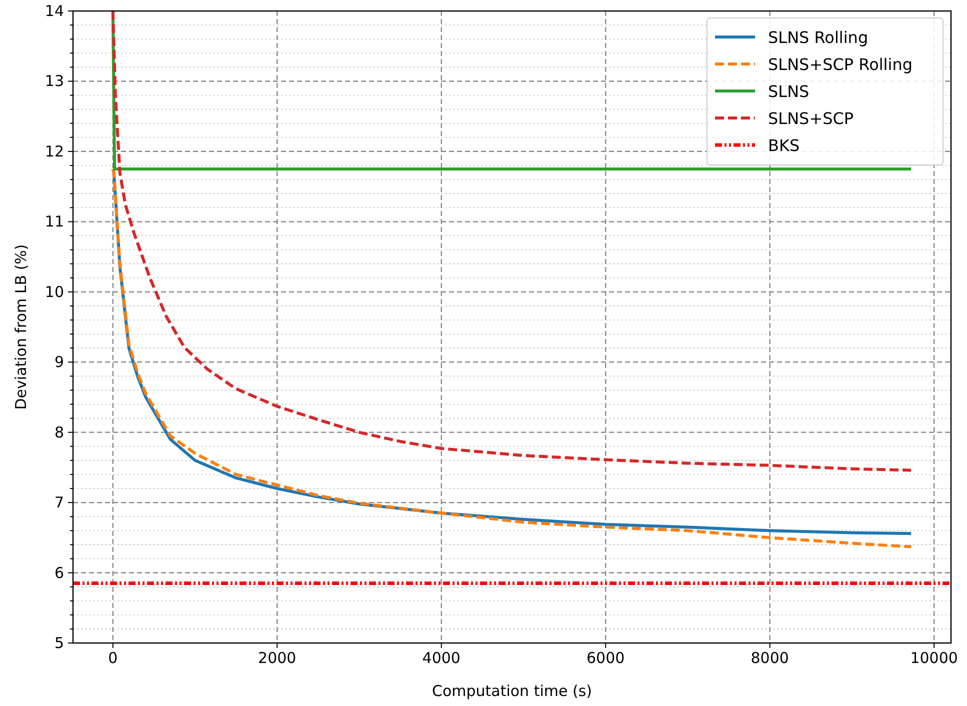 The width and height of the screenshot is (967, 706). Describe the element at coordinates (441, 658) in the screenshot. I see `x-tick-label: 4000` at that location.